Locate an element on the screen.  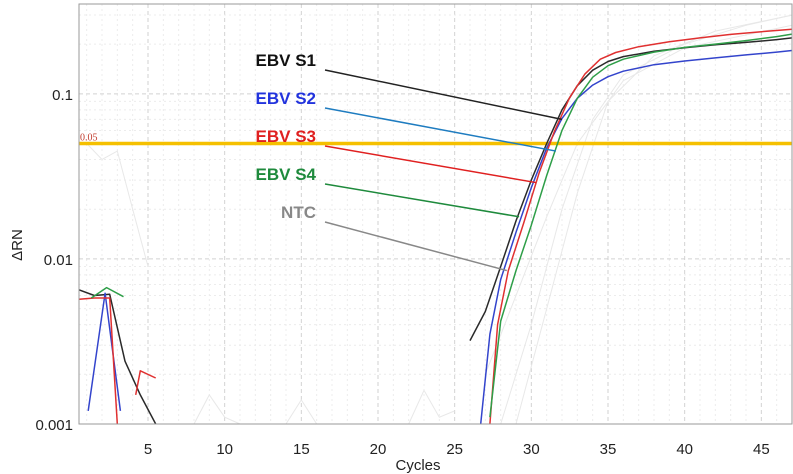
x-axis-label: Cycles is located at coordinates (417, 465).